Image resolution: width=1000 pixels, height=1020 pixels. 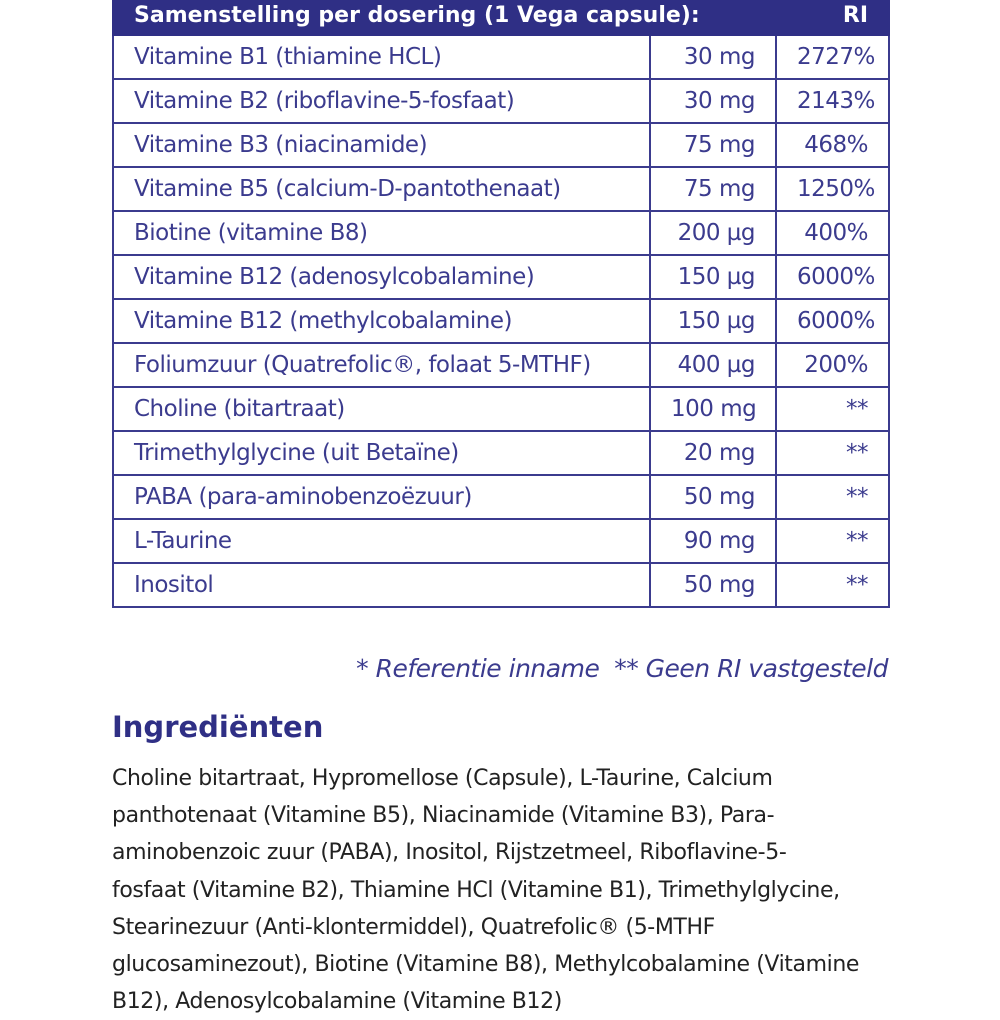 What do you see at coordinates (381, 585) in the screenshot?
I see `cell-name: Inositol` at bounding box center [381, 585].